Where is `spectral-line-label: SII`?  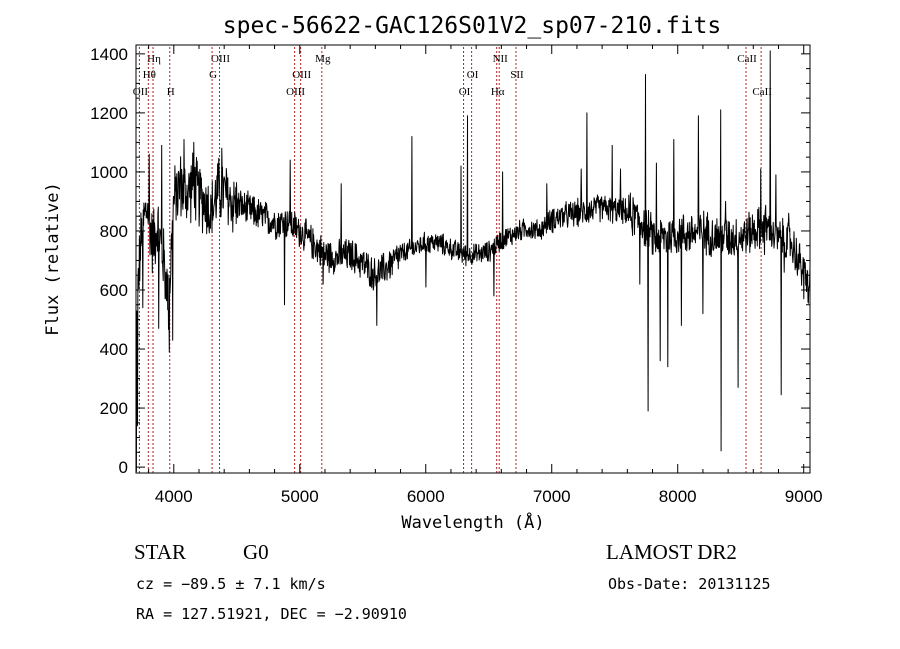 spectral-line-label: SII is located at coordinates (517, 75).